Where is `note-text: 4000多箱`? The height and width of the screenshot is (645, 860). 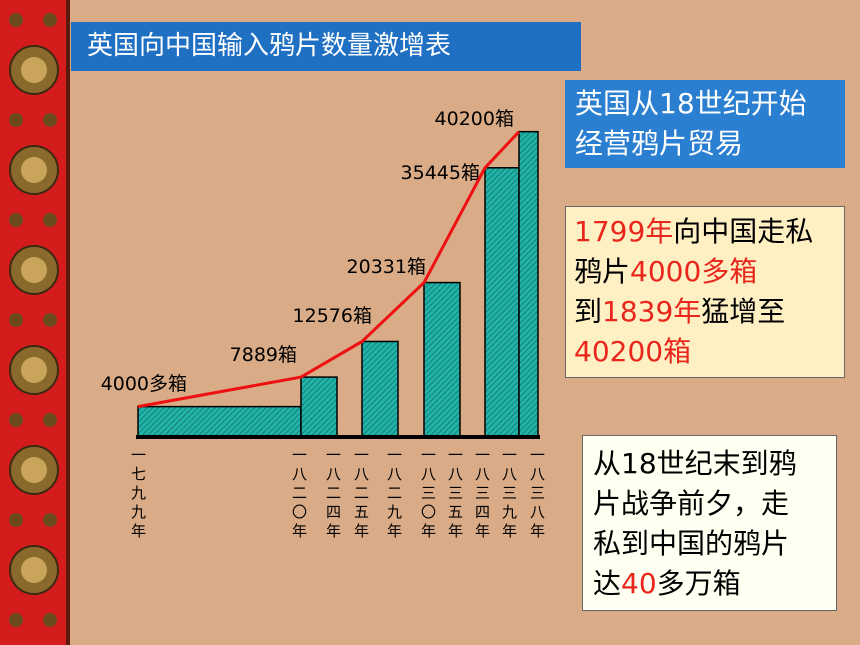 note-text: 4000多箱 is located at coordinates (694, 271).